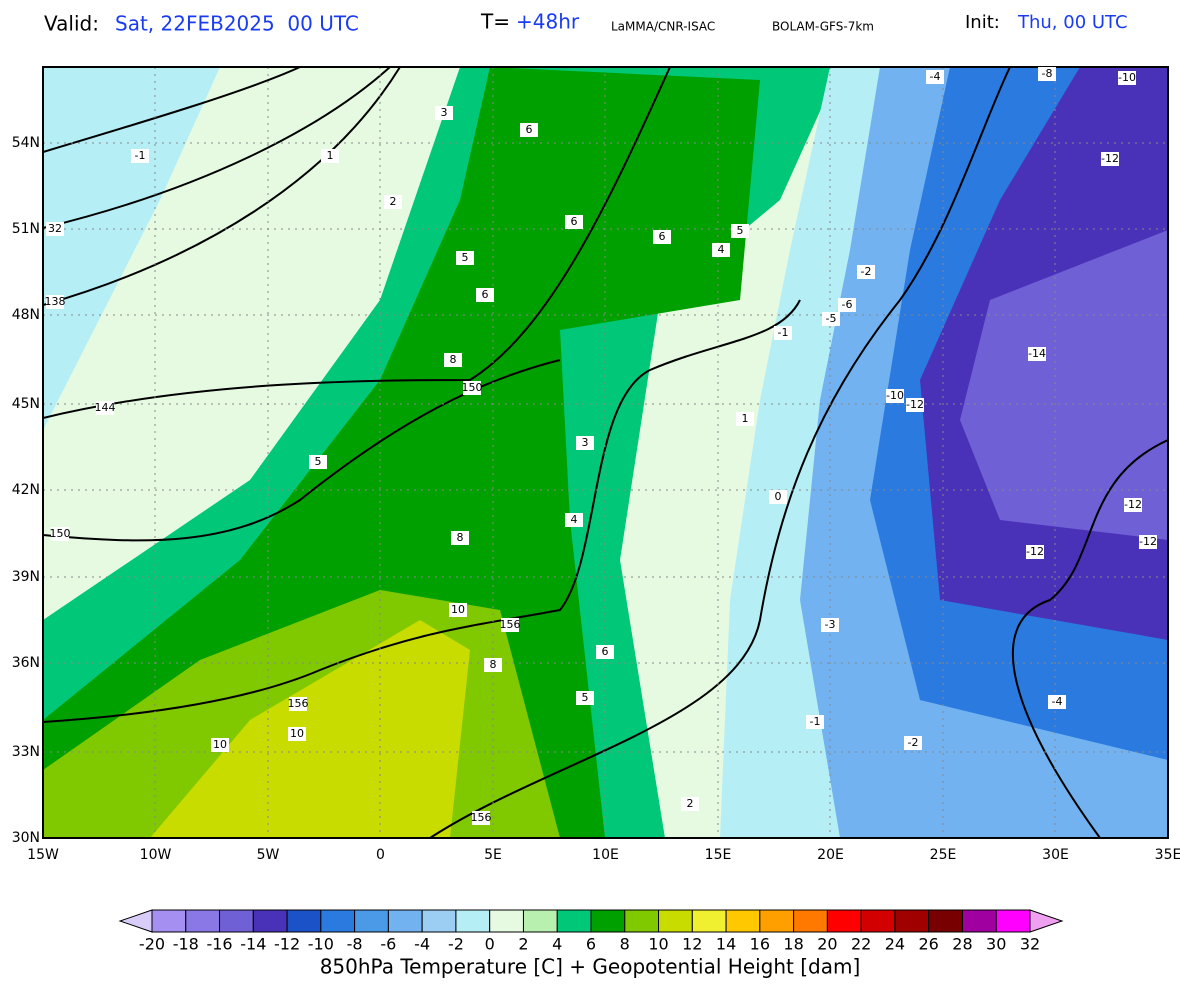  I want to click on colorbar-label: 12, so click(692, 944).